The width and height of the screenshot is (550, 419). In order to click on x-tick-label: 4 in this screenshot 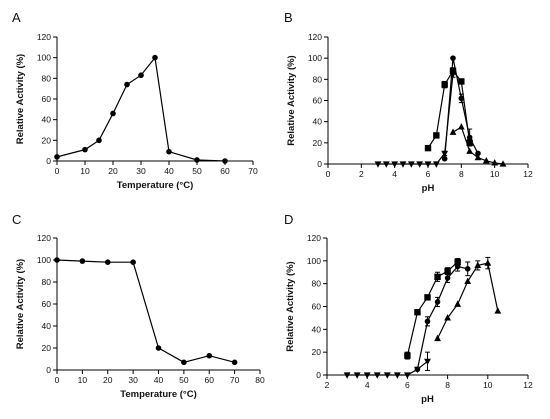, I will do `click(367, 385)`.